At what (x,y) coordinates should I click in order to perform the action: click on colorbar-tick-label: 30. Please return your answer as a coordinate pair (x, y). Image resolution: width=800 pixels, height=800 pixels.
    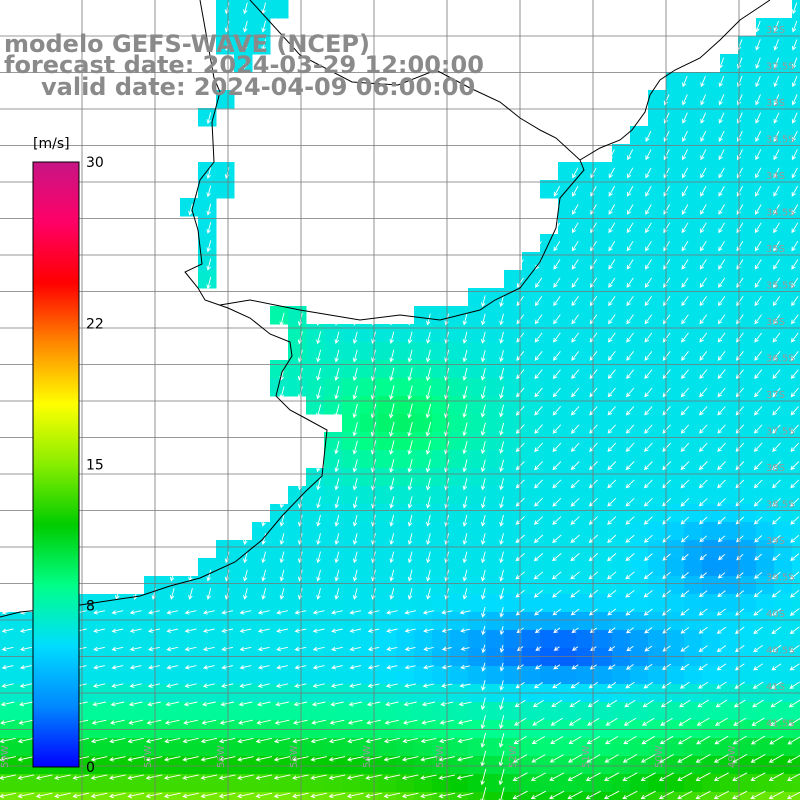
    Looking at the image, I should click on (95, 163).